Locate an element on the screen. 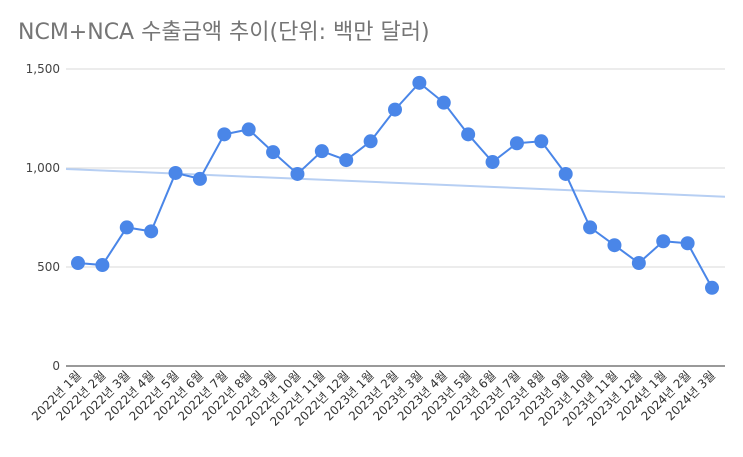 This screenshot has width=743, height=457. y-tick-label: 1,000 is located at coordinates (43, 168).